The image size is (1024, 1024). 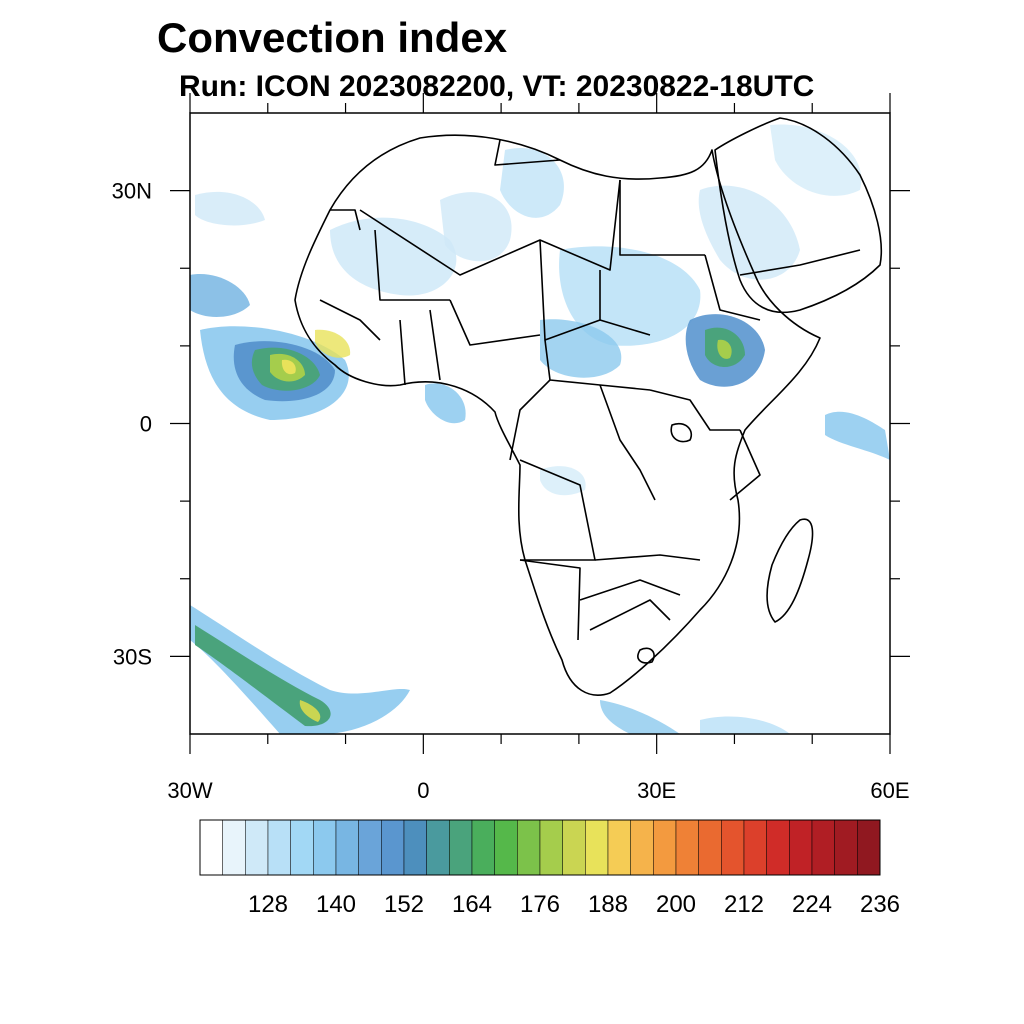 What do you see at coordinates (749, 232) in the screenshot?
I see `convection-area-arabia` at bounding box center [749, 232].